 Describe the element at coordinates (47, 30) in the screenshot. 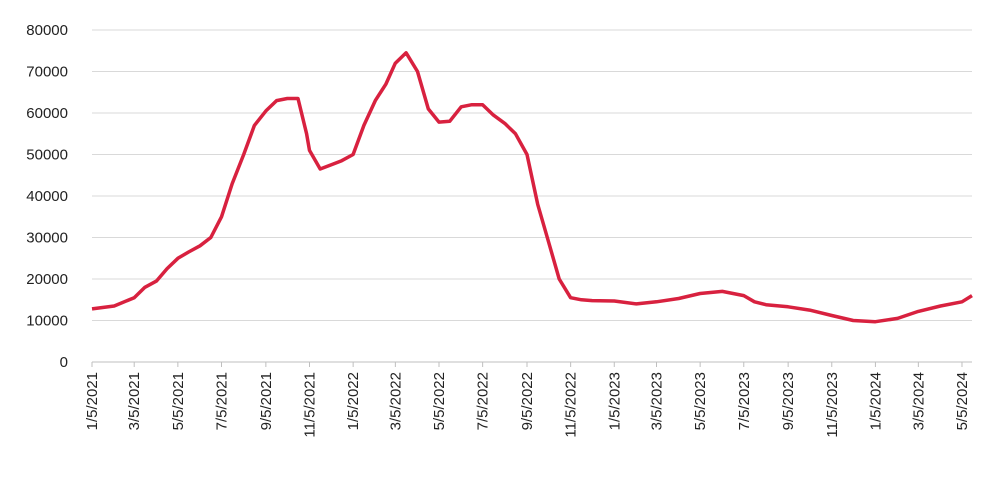

I see `y-tick-label: 80000` at that location.